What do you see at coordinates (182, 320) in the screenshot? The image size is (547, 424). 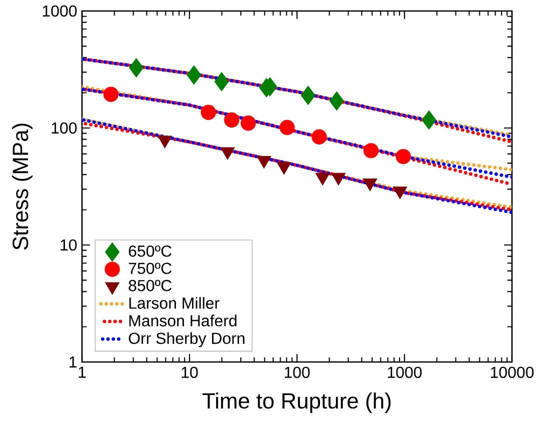 I see `legend-label: Manson Haferd` at bounding box center [182, 320].